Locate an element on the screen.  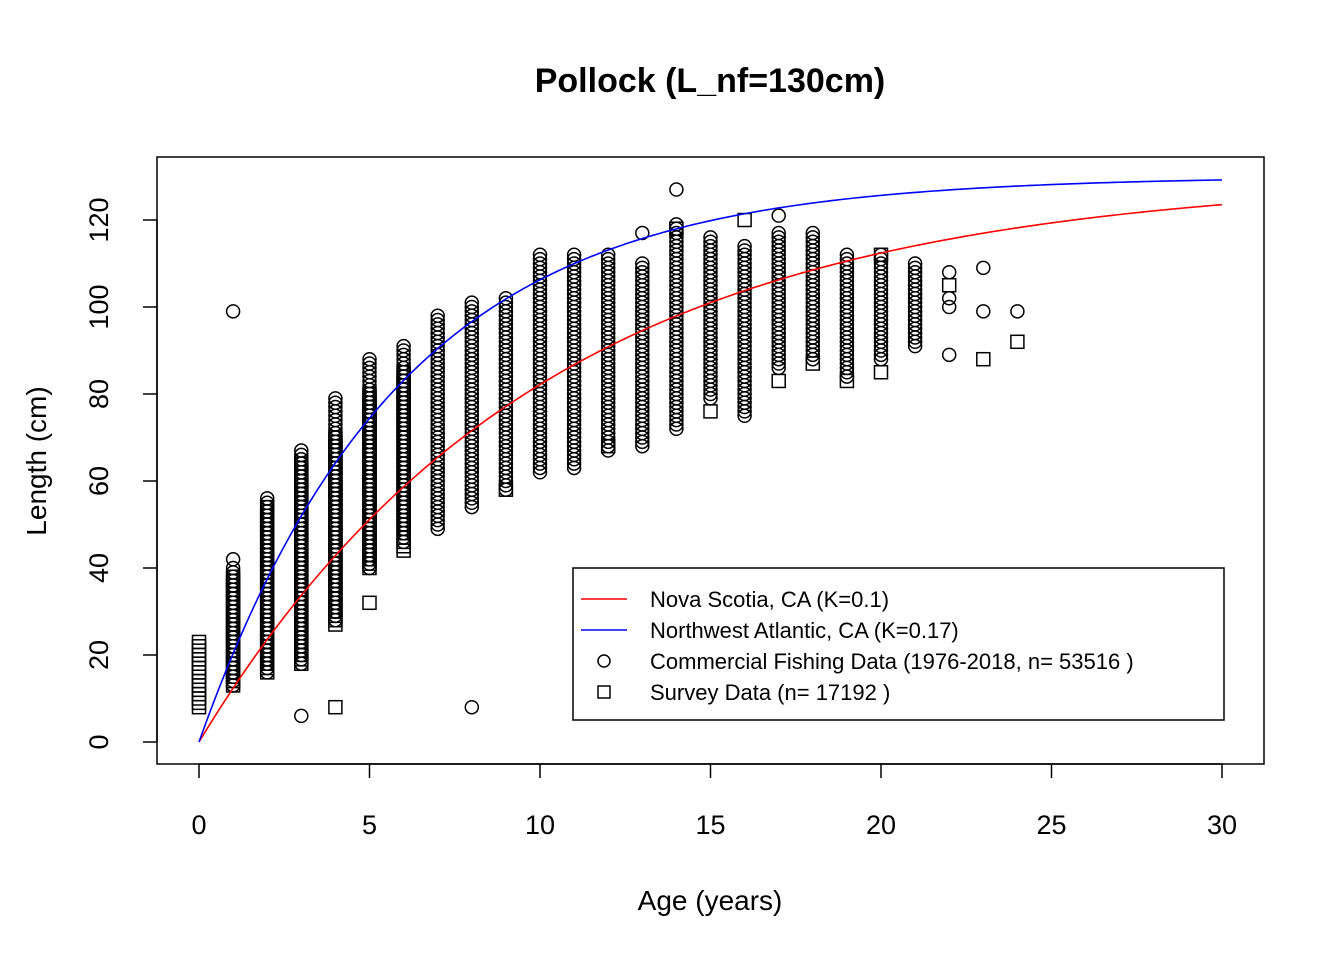
y-tick-label: 60 is located at coordinates (99, 481).